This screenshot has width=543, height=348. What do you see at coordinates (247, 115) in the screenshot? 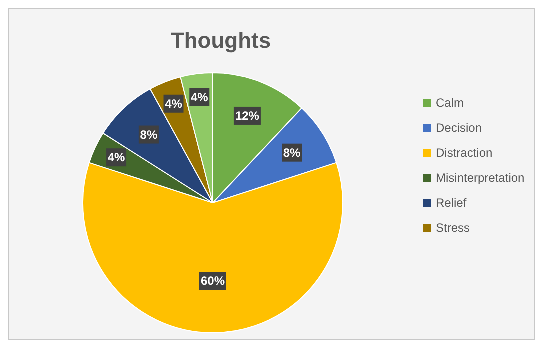
I see `data-label: 12%` at bounding box center [247, 115].